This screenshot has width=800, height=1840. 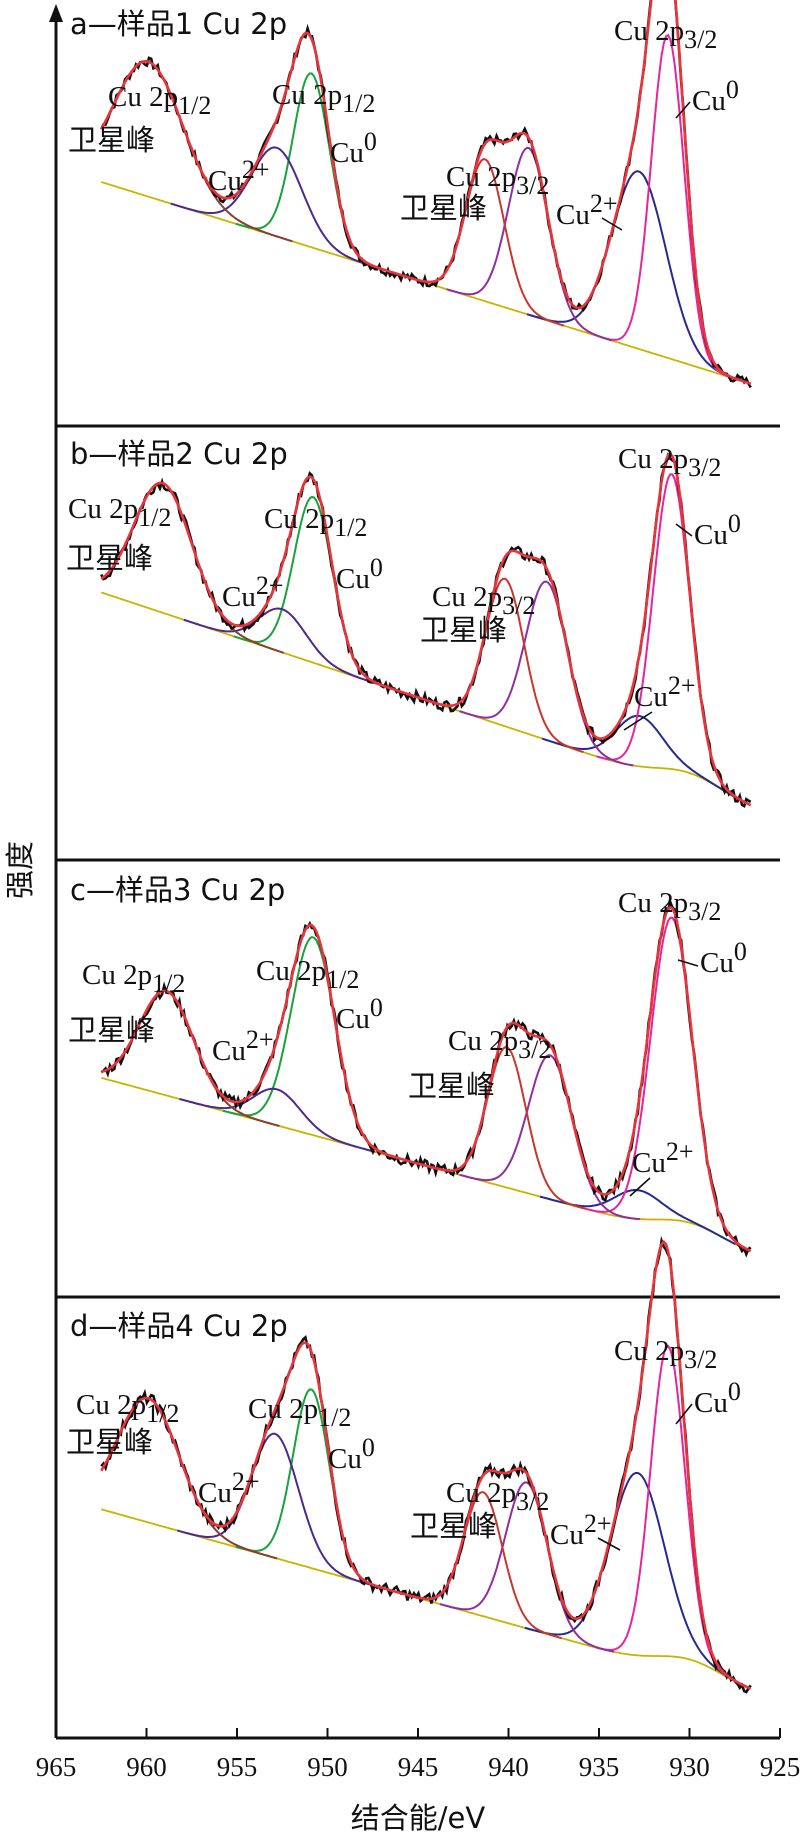 What do you see at coordinates (109, 1442) in the screenshot?
I see `panel-d-label-sat-word: 卫星峰` at bounding box center [109, 1442].